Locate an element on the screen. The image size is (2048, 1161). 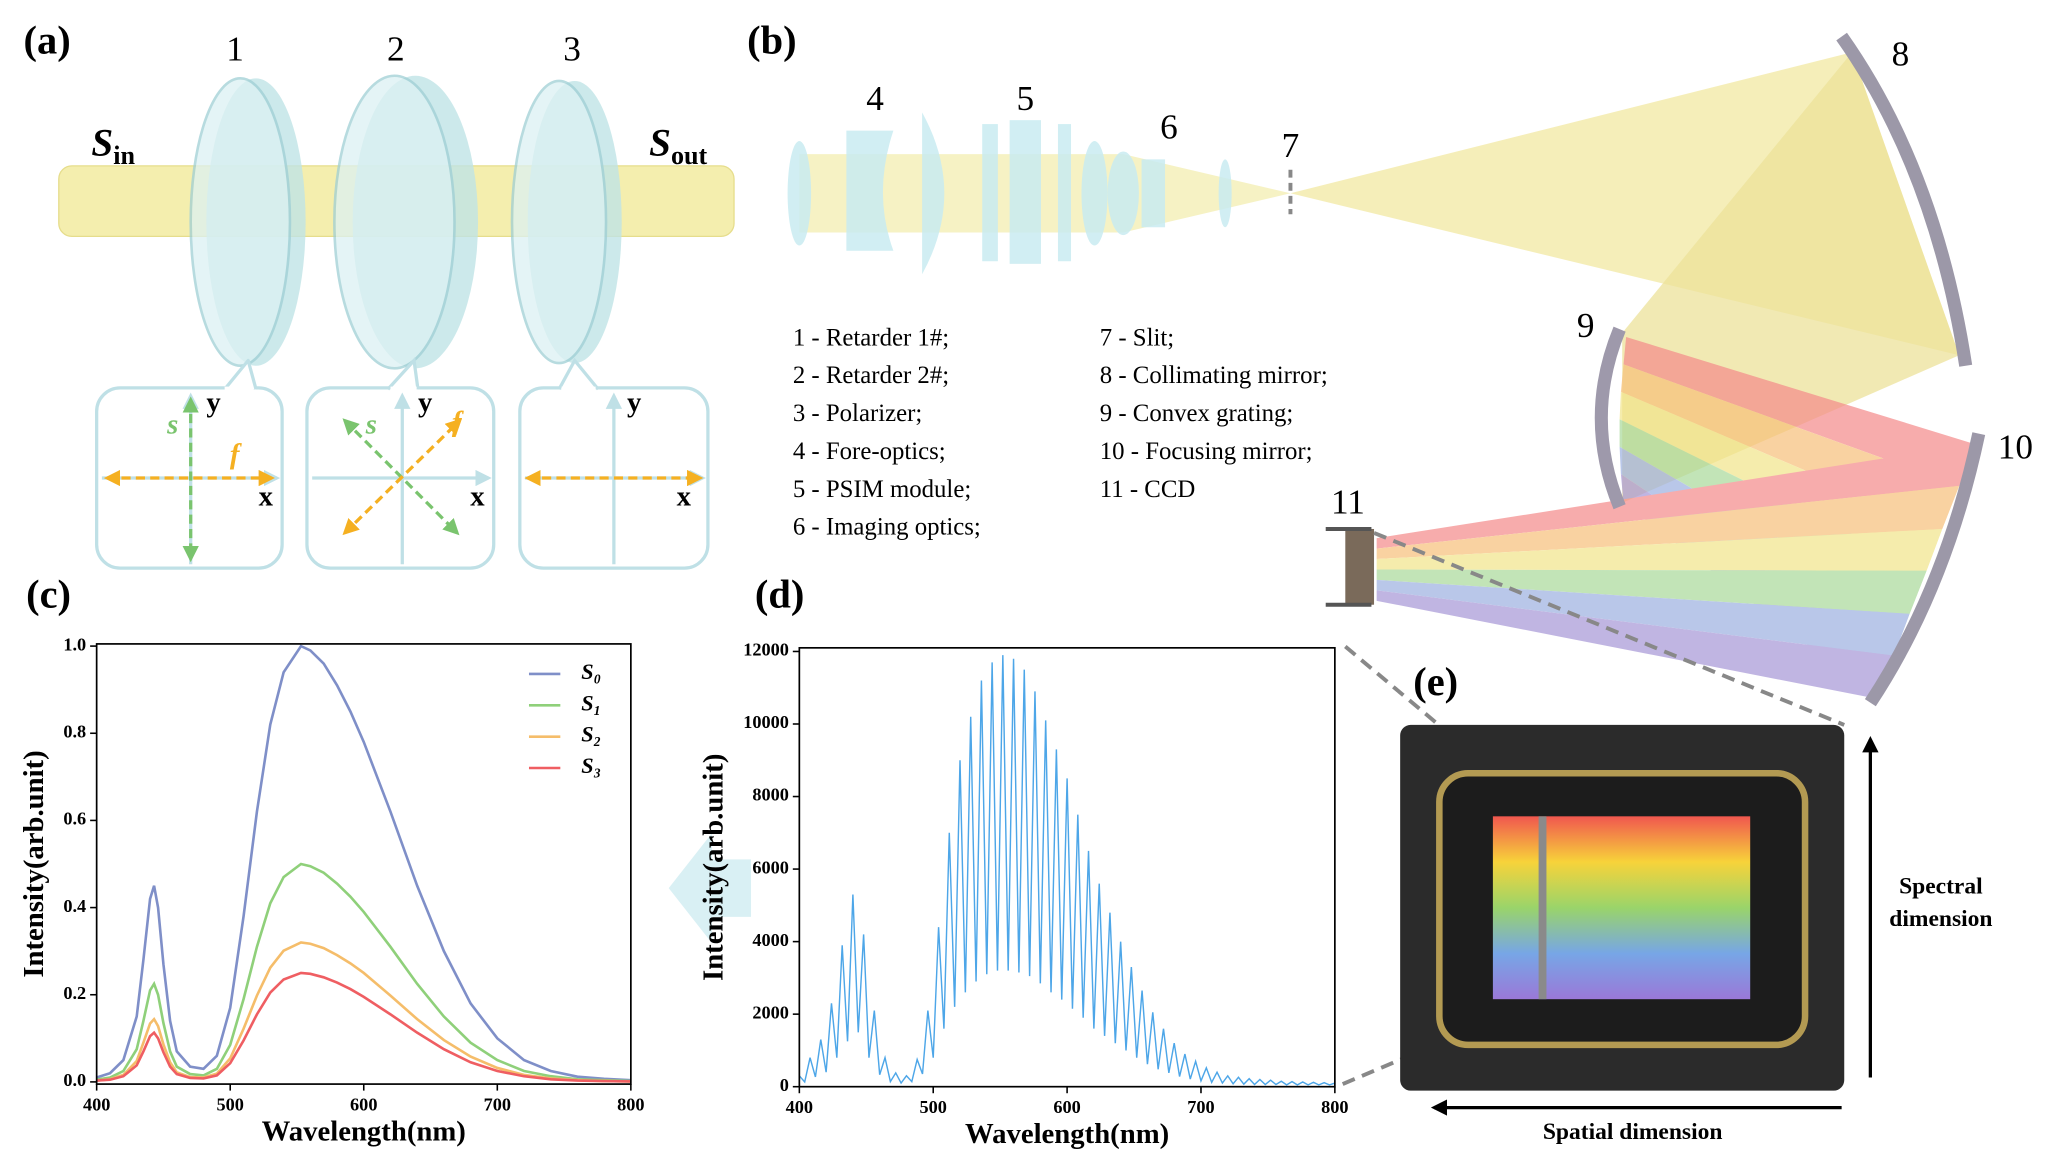
legend-item: 9 - Convex grating; is located at coordinates (1197, 413).